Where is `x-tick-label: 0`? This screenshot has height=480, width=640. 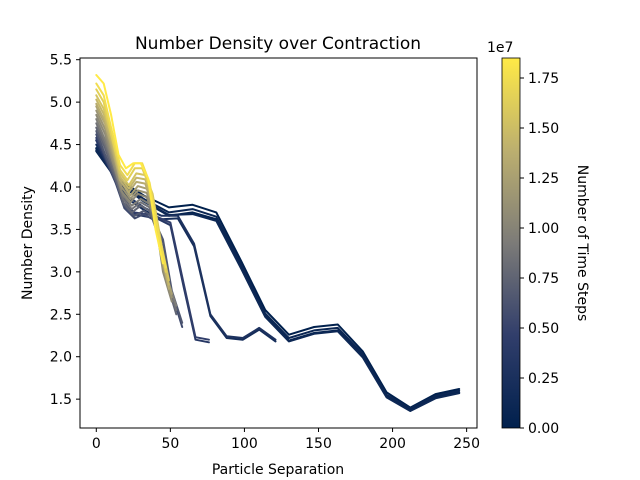 x-tick-label: 0 is located at coordinates (96, 444).